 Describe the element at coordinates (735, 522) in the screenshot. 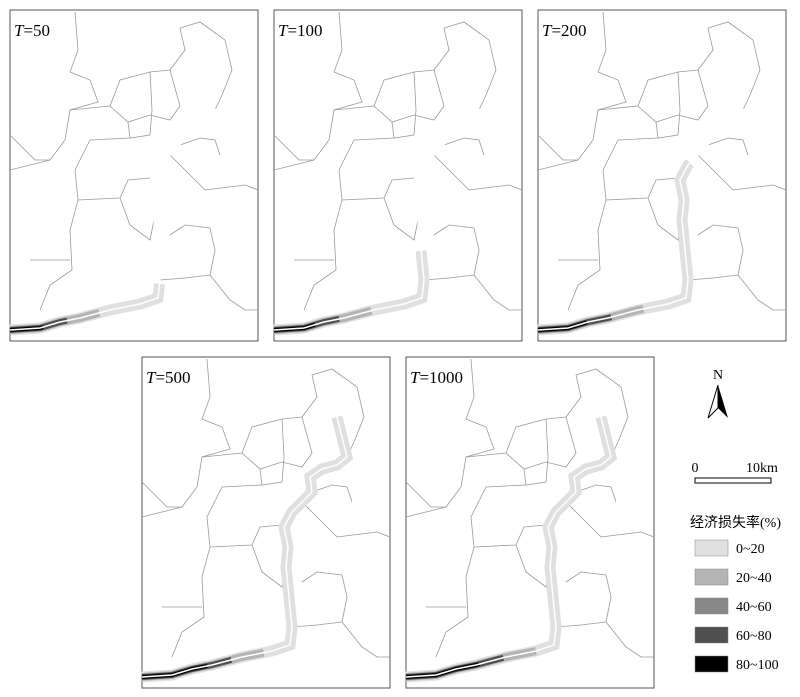

I see `legend-title: 经济损失率(%)` at that location.